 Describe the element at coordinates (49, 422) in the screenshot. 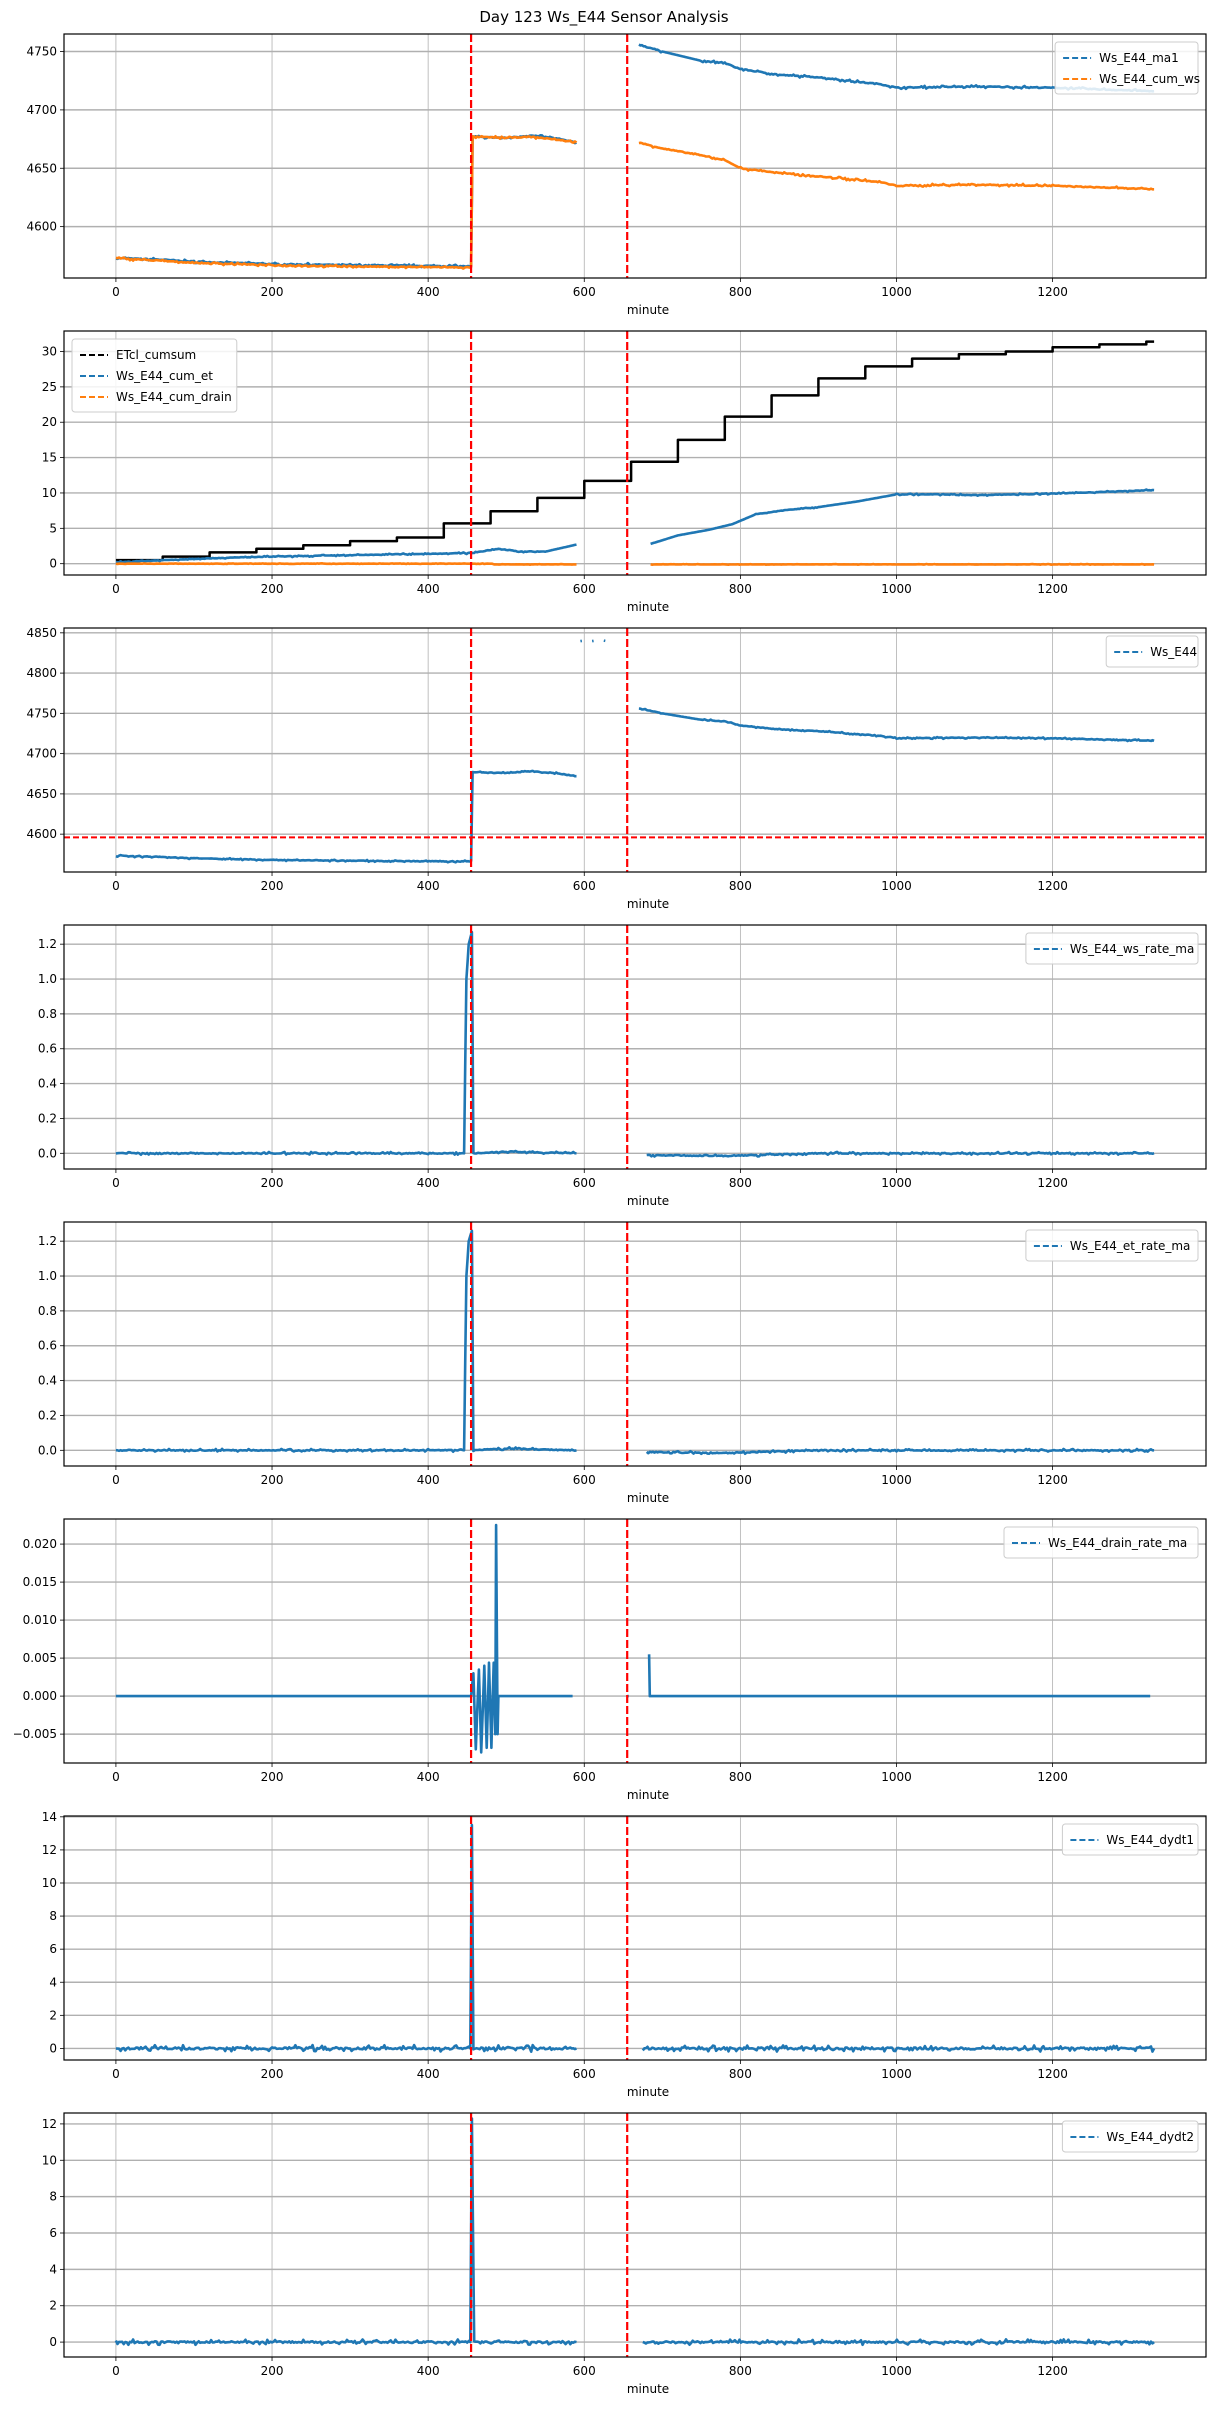

I see `y-tick-label: 20` at that location.